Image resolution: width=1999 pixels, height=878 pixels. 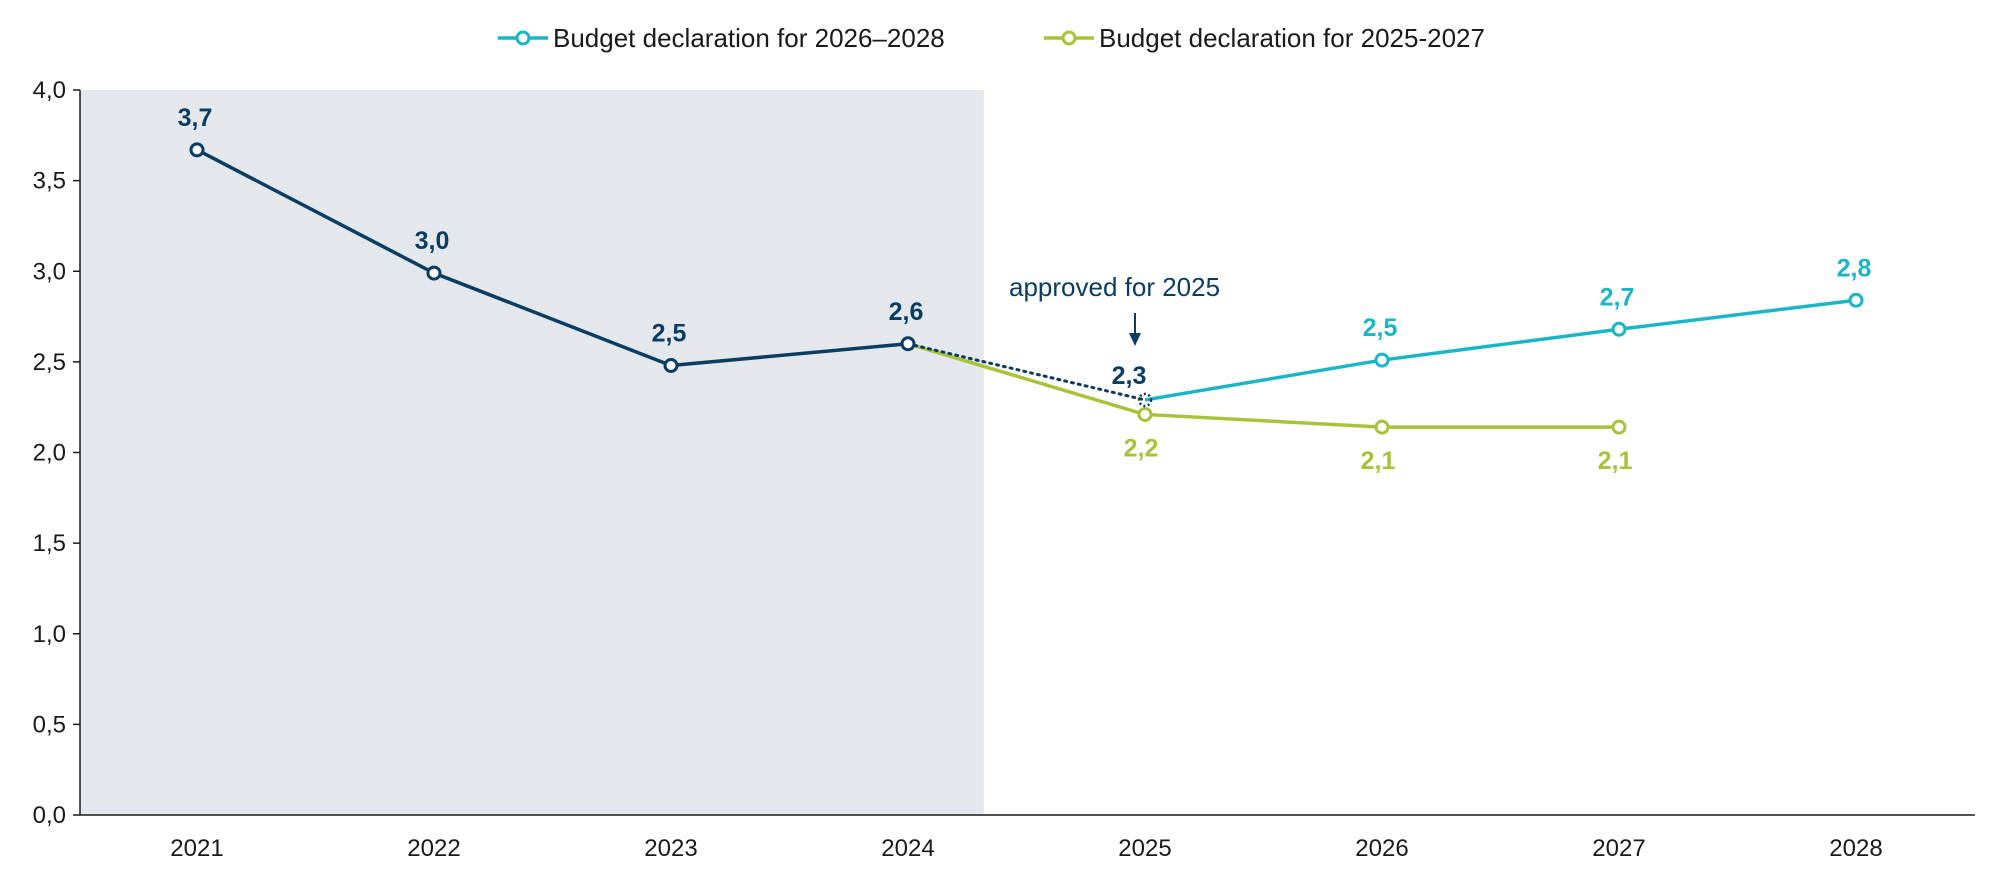 I want to click on actual-data-label: 3,7, so click(x=195, y=118).